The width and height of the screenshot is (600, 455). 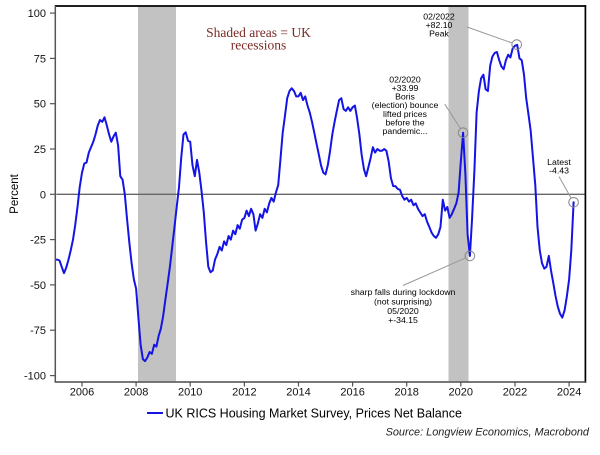 I want to click on svg-text: Boris, so click(x=405, y=97).